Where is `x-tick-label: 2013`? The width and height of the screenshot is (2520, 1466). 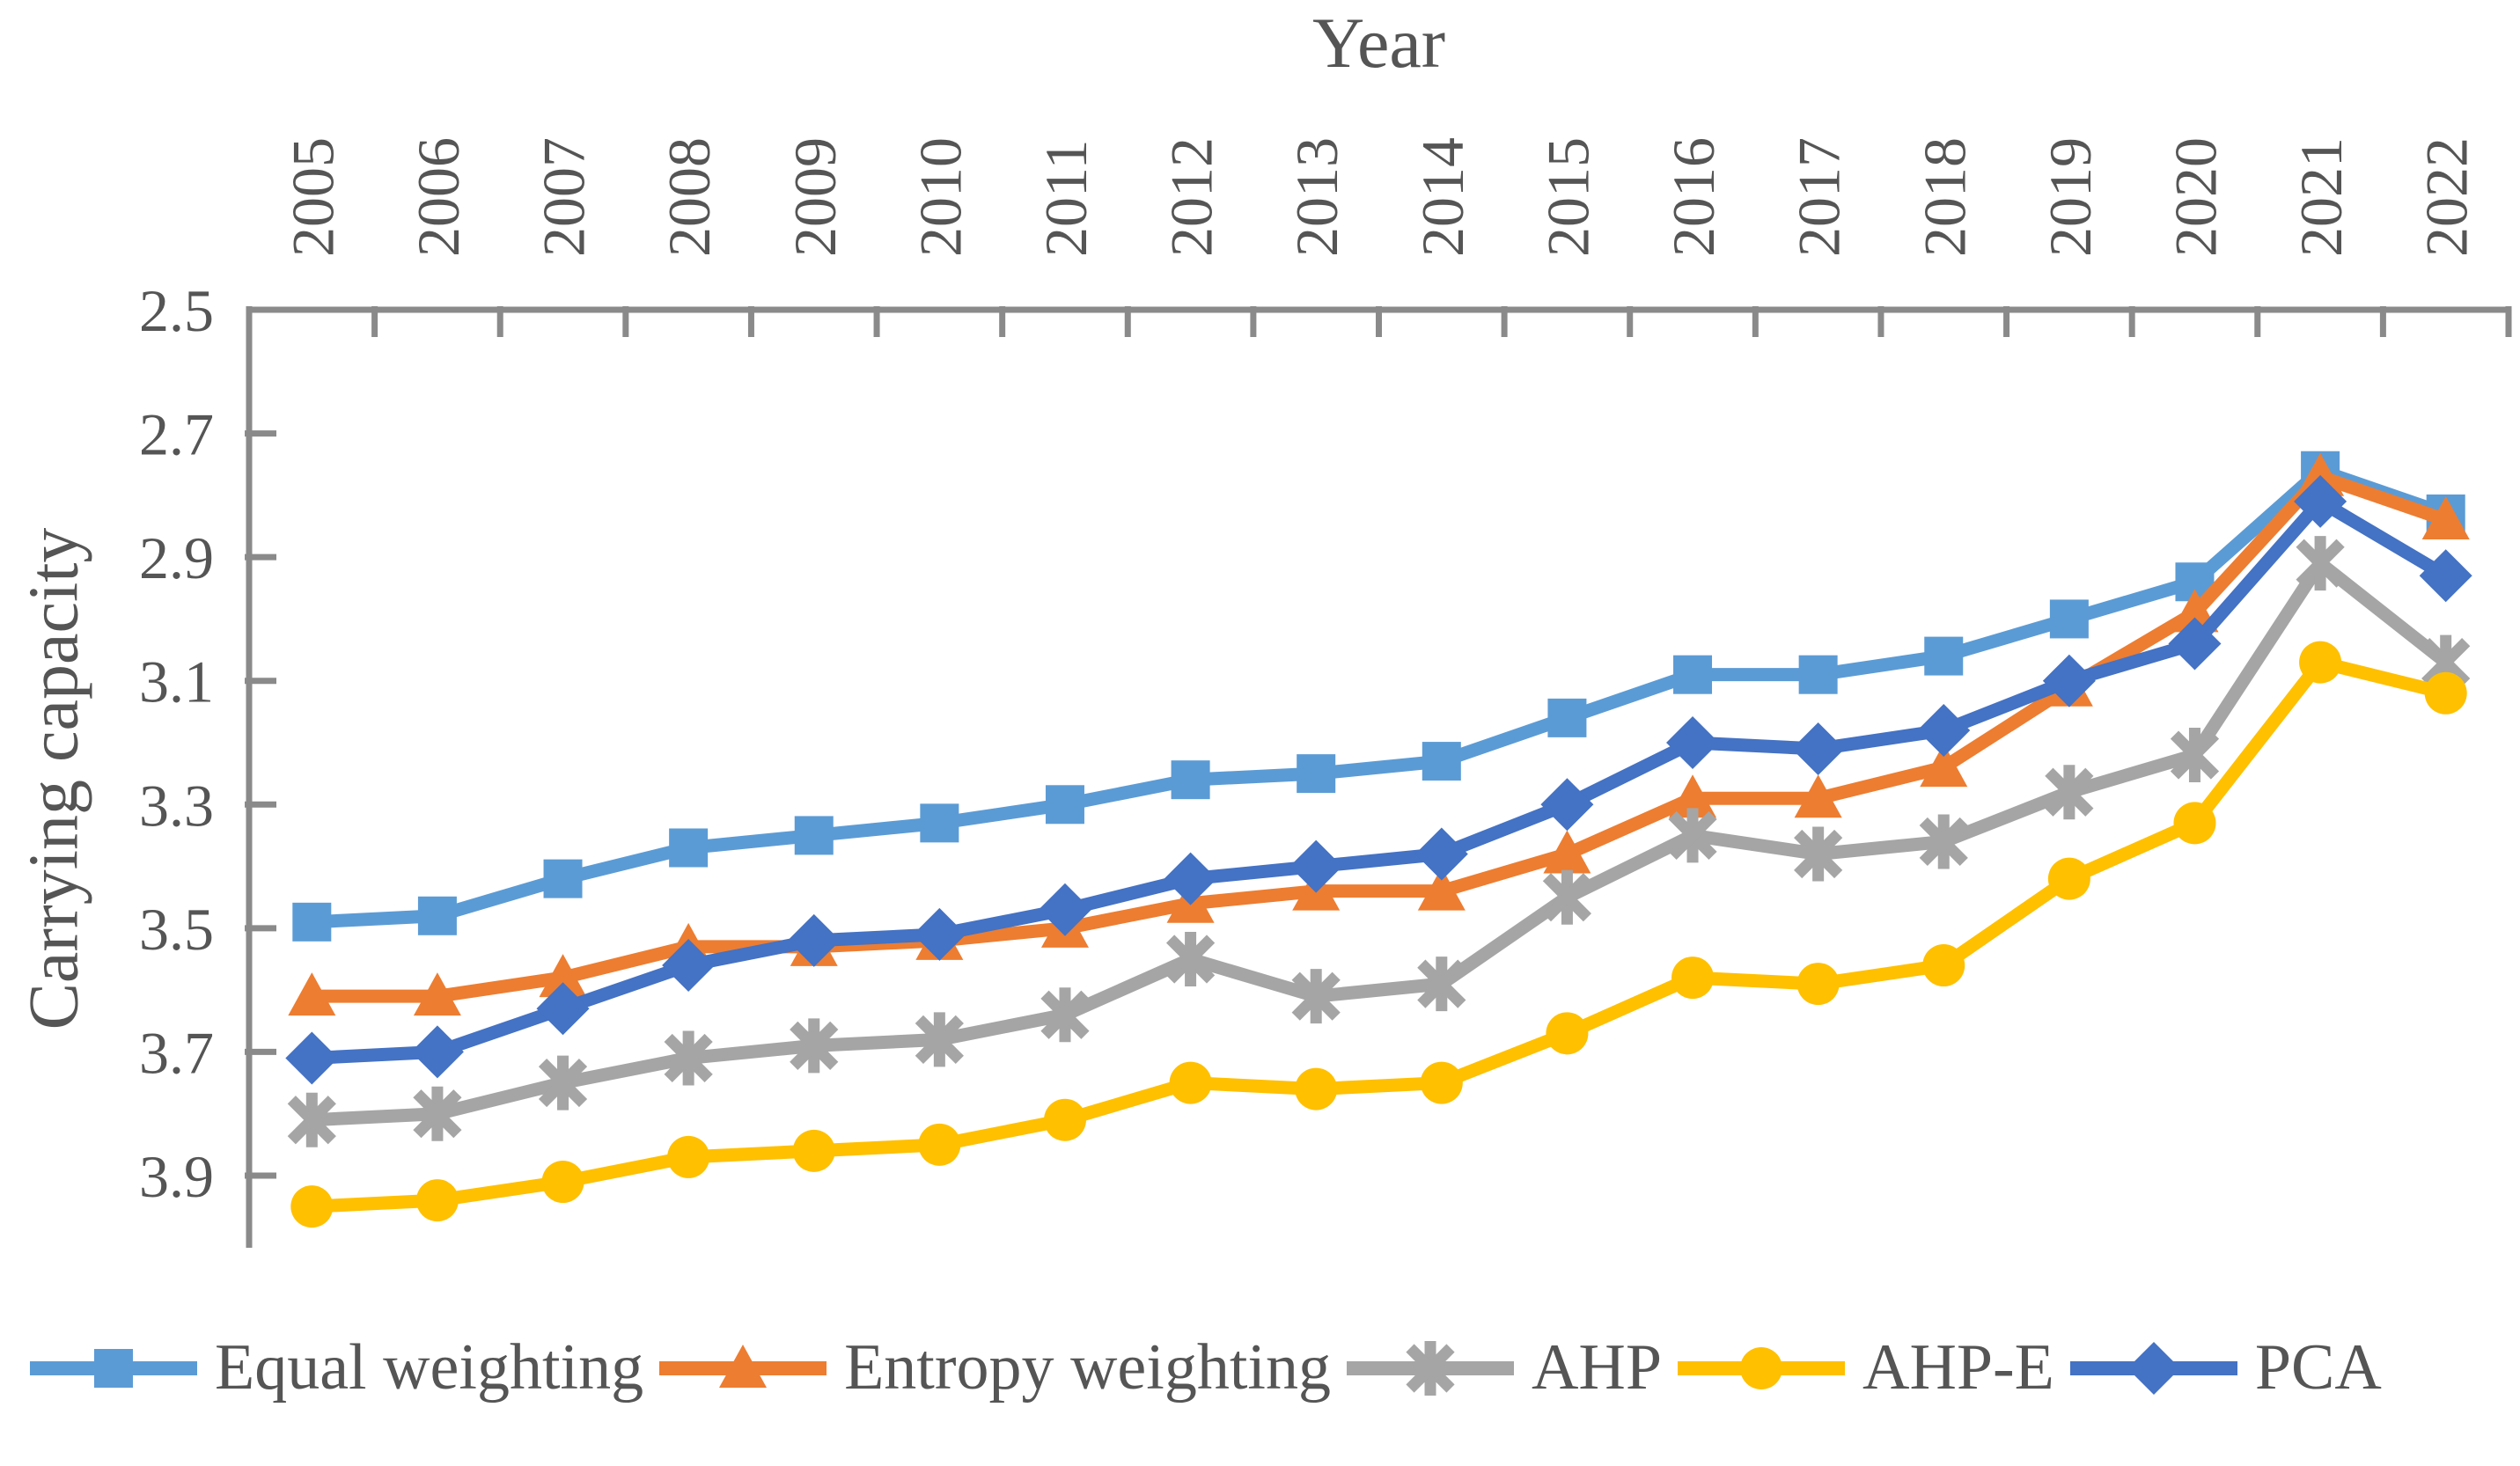
x-tick-label: 2013 is located at coordinates (1316, 197).